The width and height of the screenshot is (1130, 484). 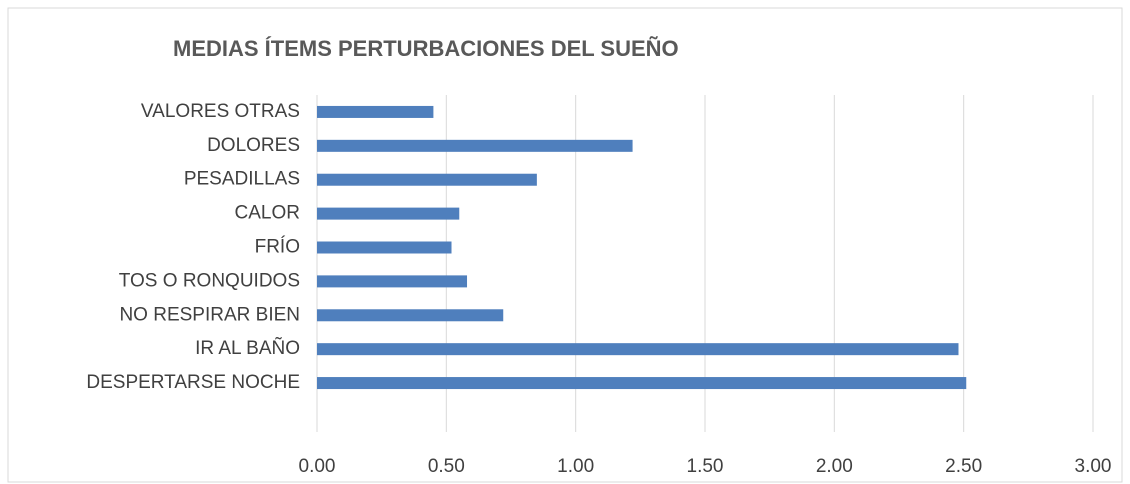 I want to click on x-tick-label: 1.00, so click(x=575, y=466).